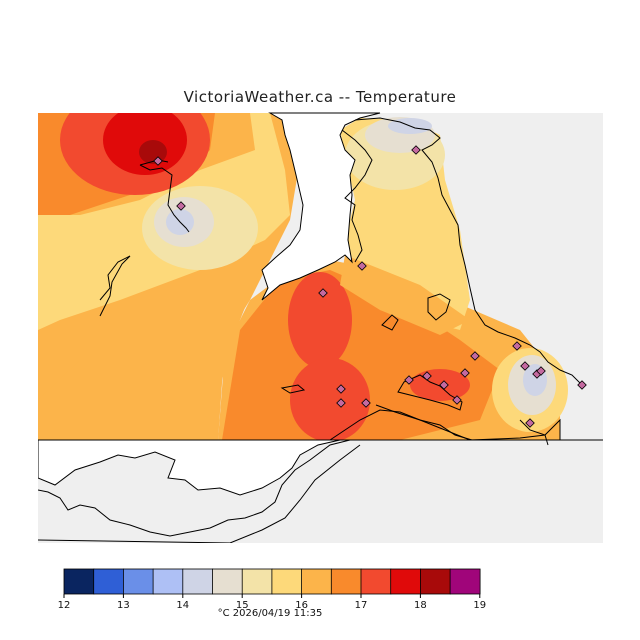 The image size is (640, 640). What do you see at coordinates (361, 605) in the screenshot?
I see `legend-tick-label: 17` at bounding box center [361, 605].